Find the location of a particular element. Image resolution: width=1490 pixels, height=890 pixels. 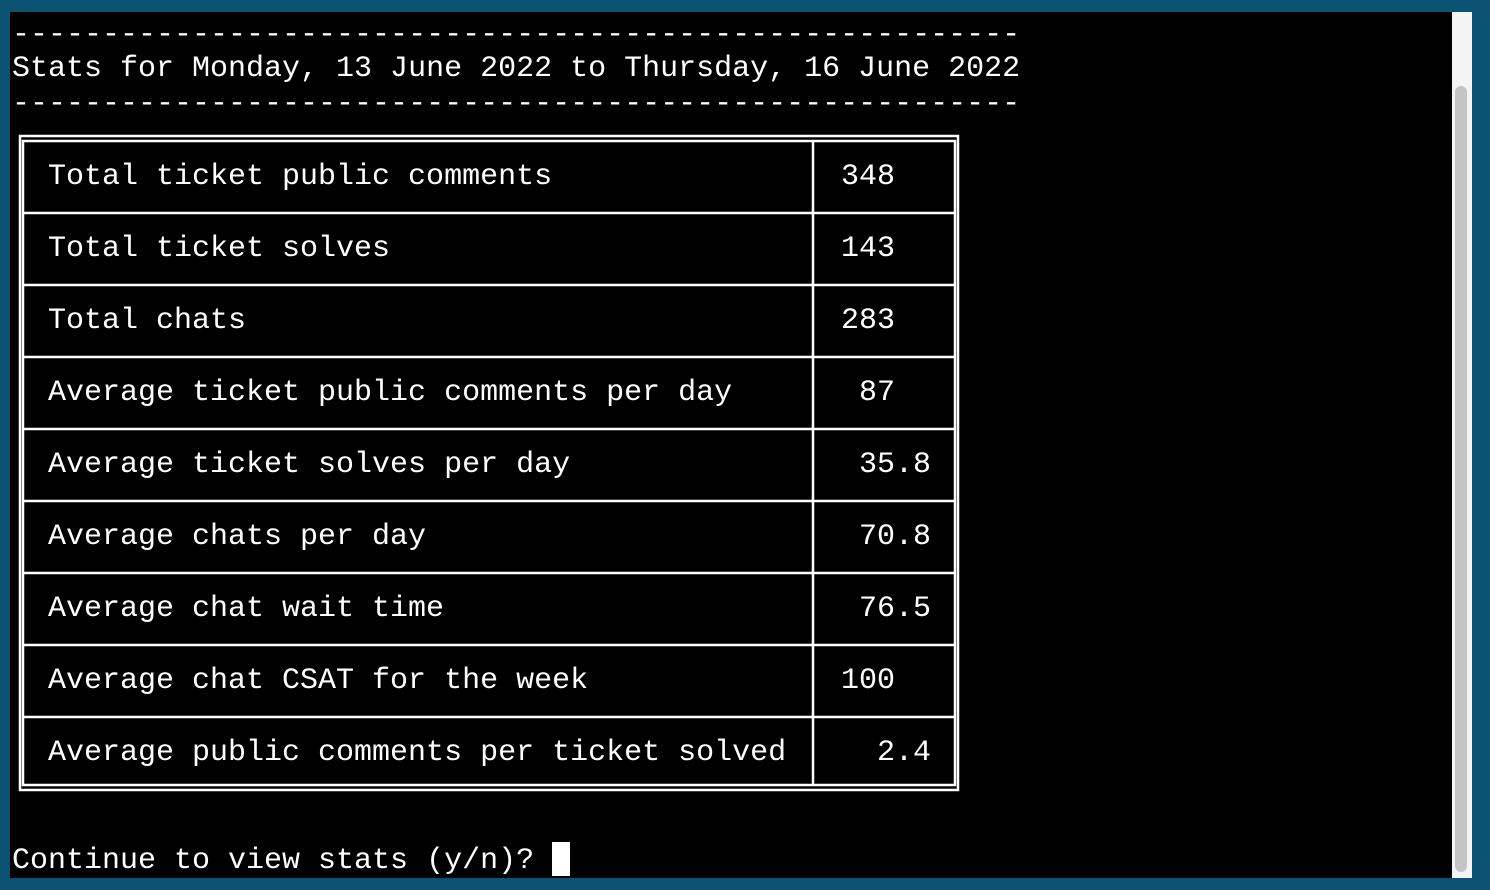

stat-value: 70.8 is located at coordinates (895, 537).